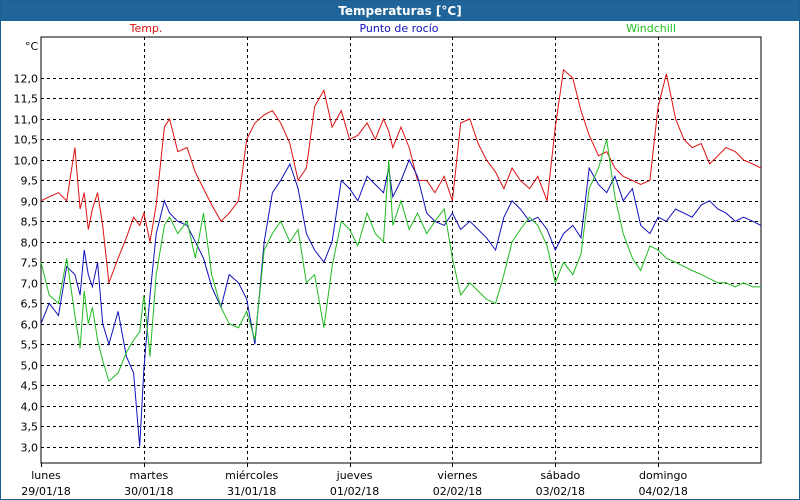  What do you see at coordinates (663, 475) in the screenshot?
I see `x-tick-weekday: domingo` at bounding box center [663, 475].